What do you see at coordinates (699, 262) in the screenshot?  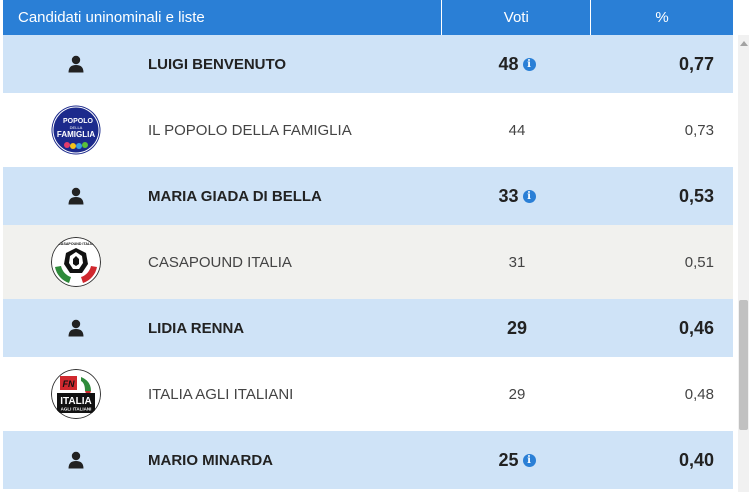 I see `list-pct: 0,51` at bounding box center [699, 262].